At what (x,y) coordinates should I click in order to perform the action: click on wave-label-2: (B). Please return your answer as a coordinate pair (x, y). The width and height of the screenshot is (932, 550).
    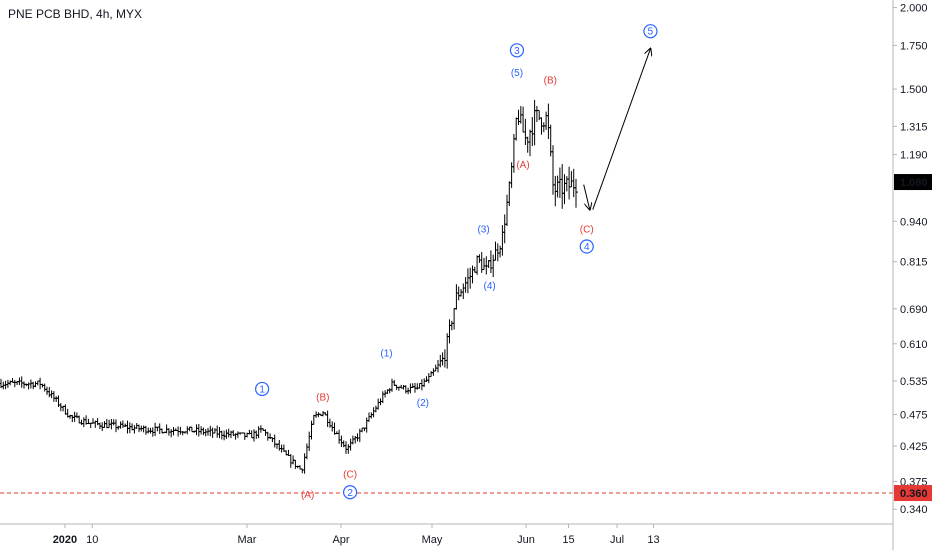
    Looking at the image, I should click on (322, 398).